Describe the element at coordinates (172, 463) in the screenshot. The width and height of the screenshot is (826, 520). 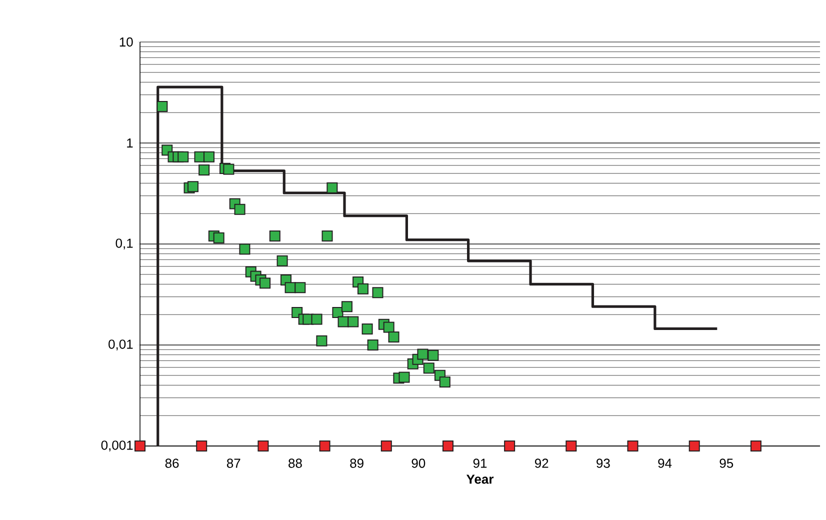
I see `x-tick-label: 86` at that location.